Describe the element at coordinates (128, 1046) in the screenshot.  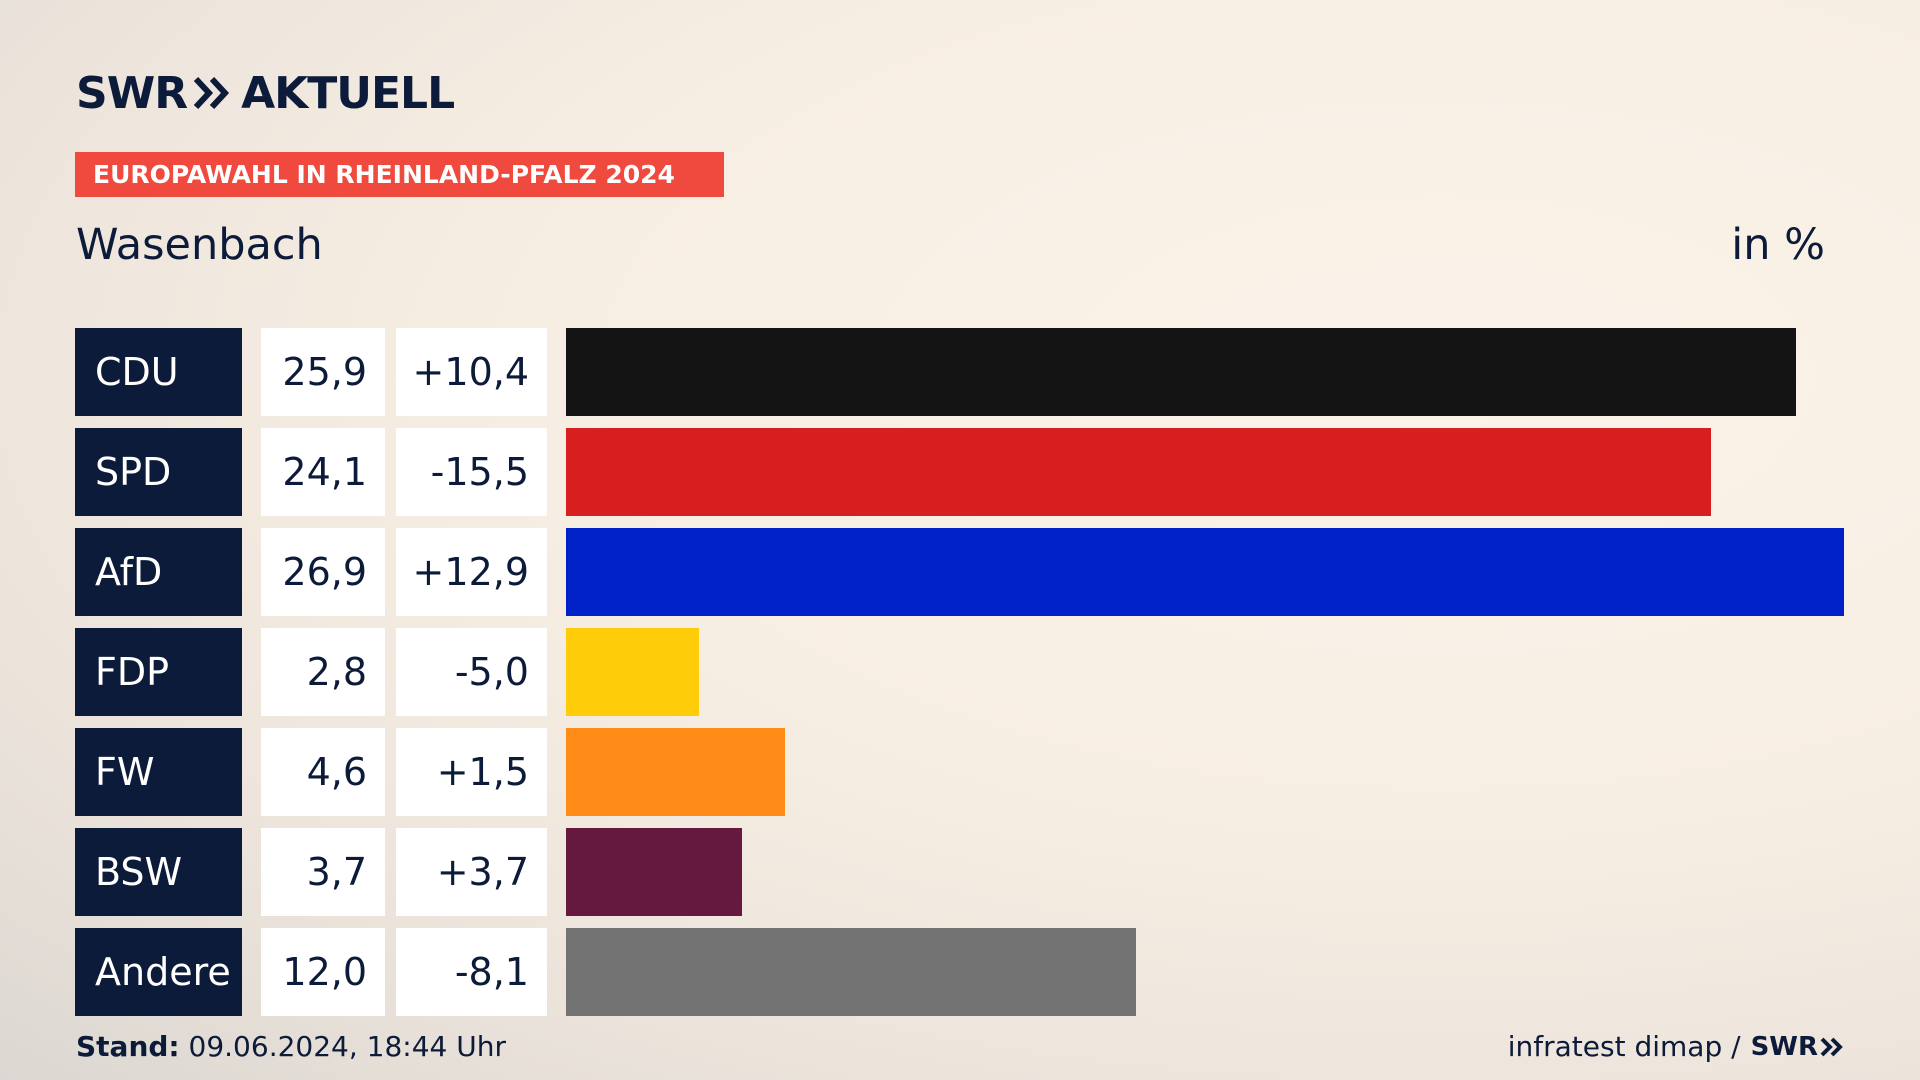
I see `stand-label: Stand:` at that location.